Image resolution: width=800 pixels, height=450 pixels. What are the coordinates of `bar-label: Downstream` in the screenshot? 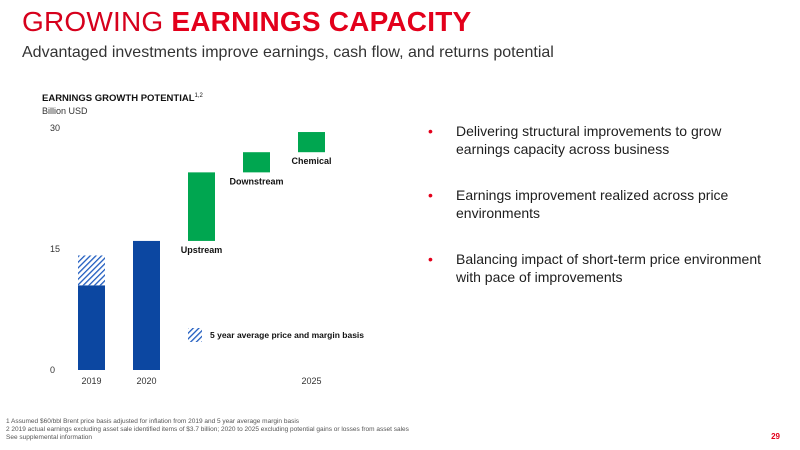 It's located at (256, 181).